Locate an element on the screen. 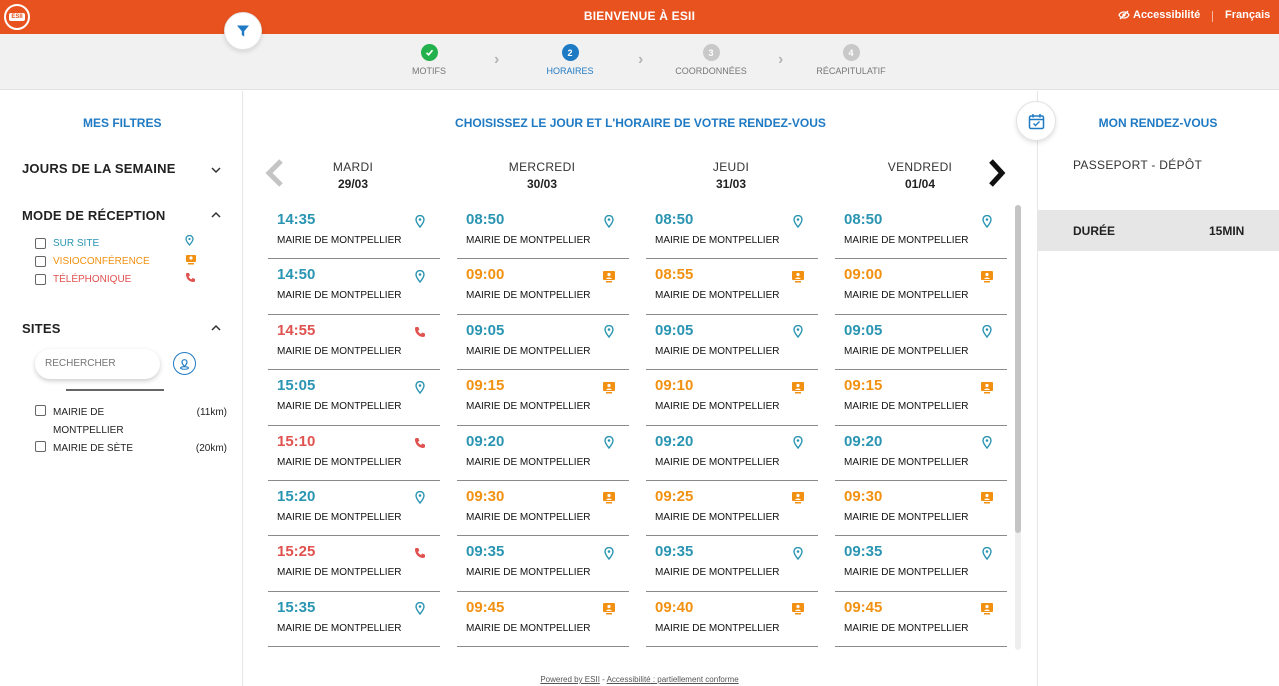 This screenshot has height=686, width=1279. mode-visioconference: VISIOCONFÉRENCE is located at coordinates (92, 261).